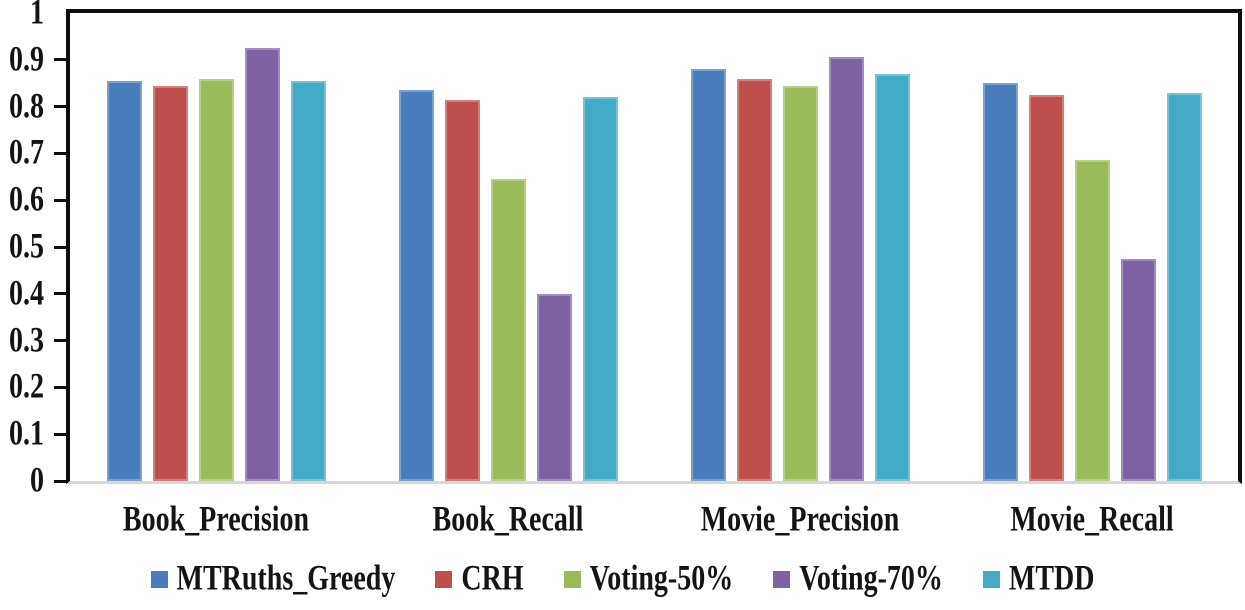 The image size is (1245, 610). I want to click on legend-item-voting-50: Voting-50%, so click(648, 578).